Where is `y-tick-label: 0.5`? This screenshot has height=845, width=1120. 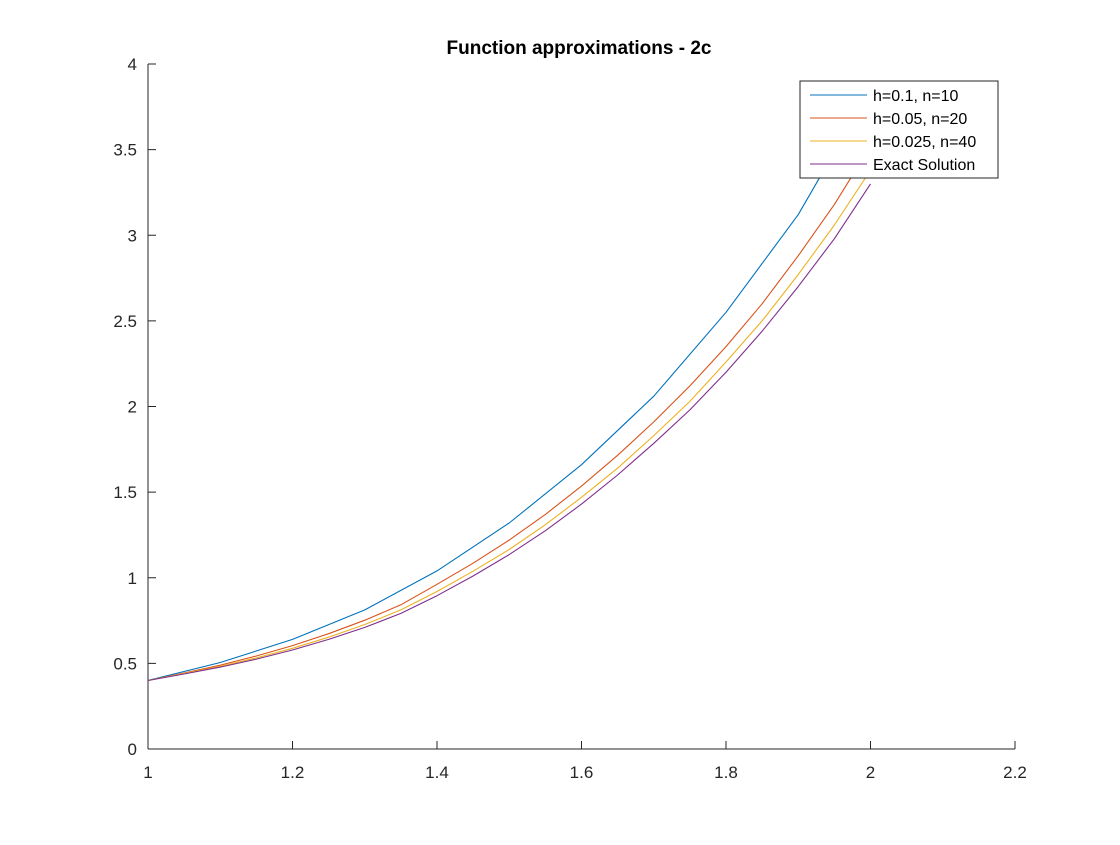
y-tick-label: 0.5 is located at coordinates (125, 663).